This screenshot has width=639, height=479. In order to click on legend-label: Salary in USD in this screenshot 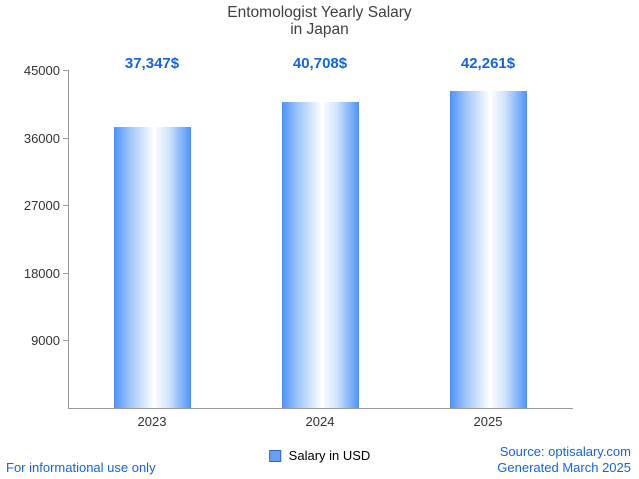, I will do `click(329, 455)`.